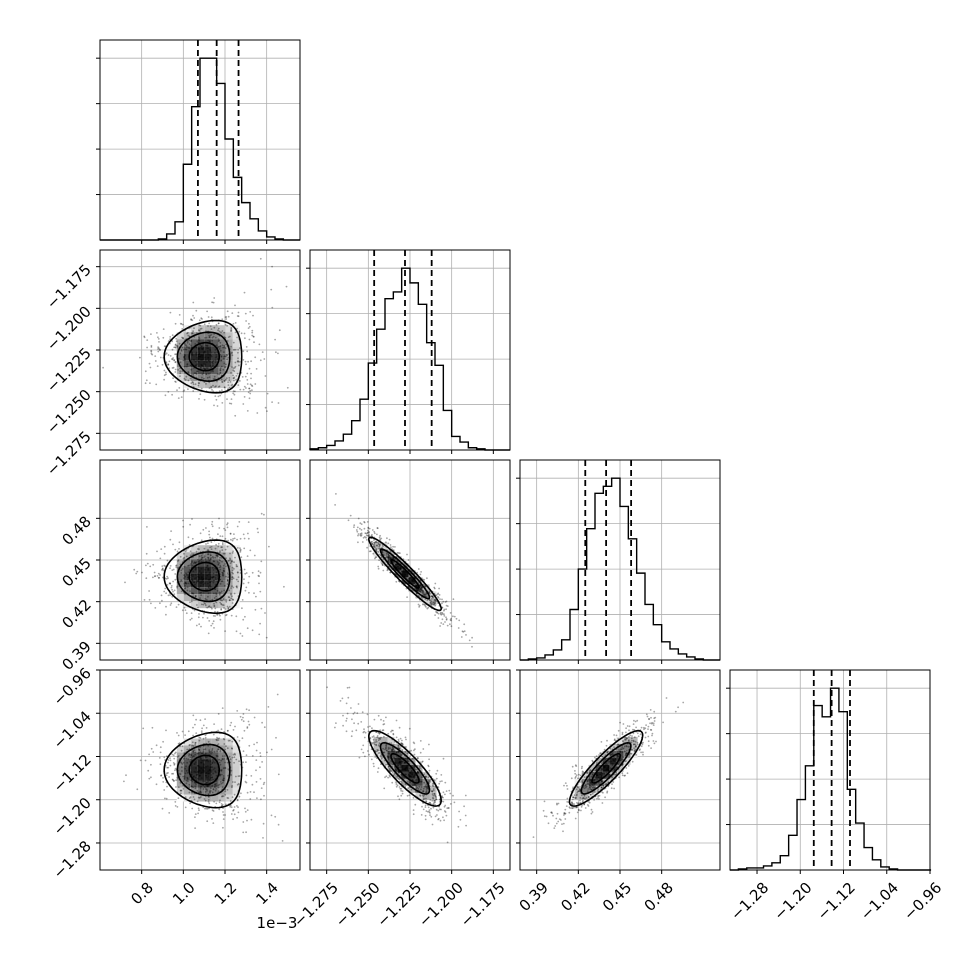 The image size is (970, 970). What do you see at coordinates (483, 905) in the screenshot?
I see `x-tick-label: −1.175` at bounding box center [483, 905].